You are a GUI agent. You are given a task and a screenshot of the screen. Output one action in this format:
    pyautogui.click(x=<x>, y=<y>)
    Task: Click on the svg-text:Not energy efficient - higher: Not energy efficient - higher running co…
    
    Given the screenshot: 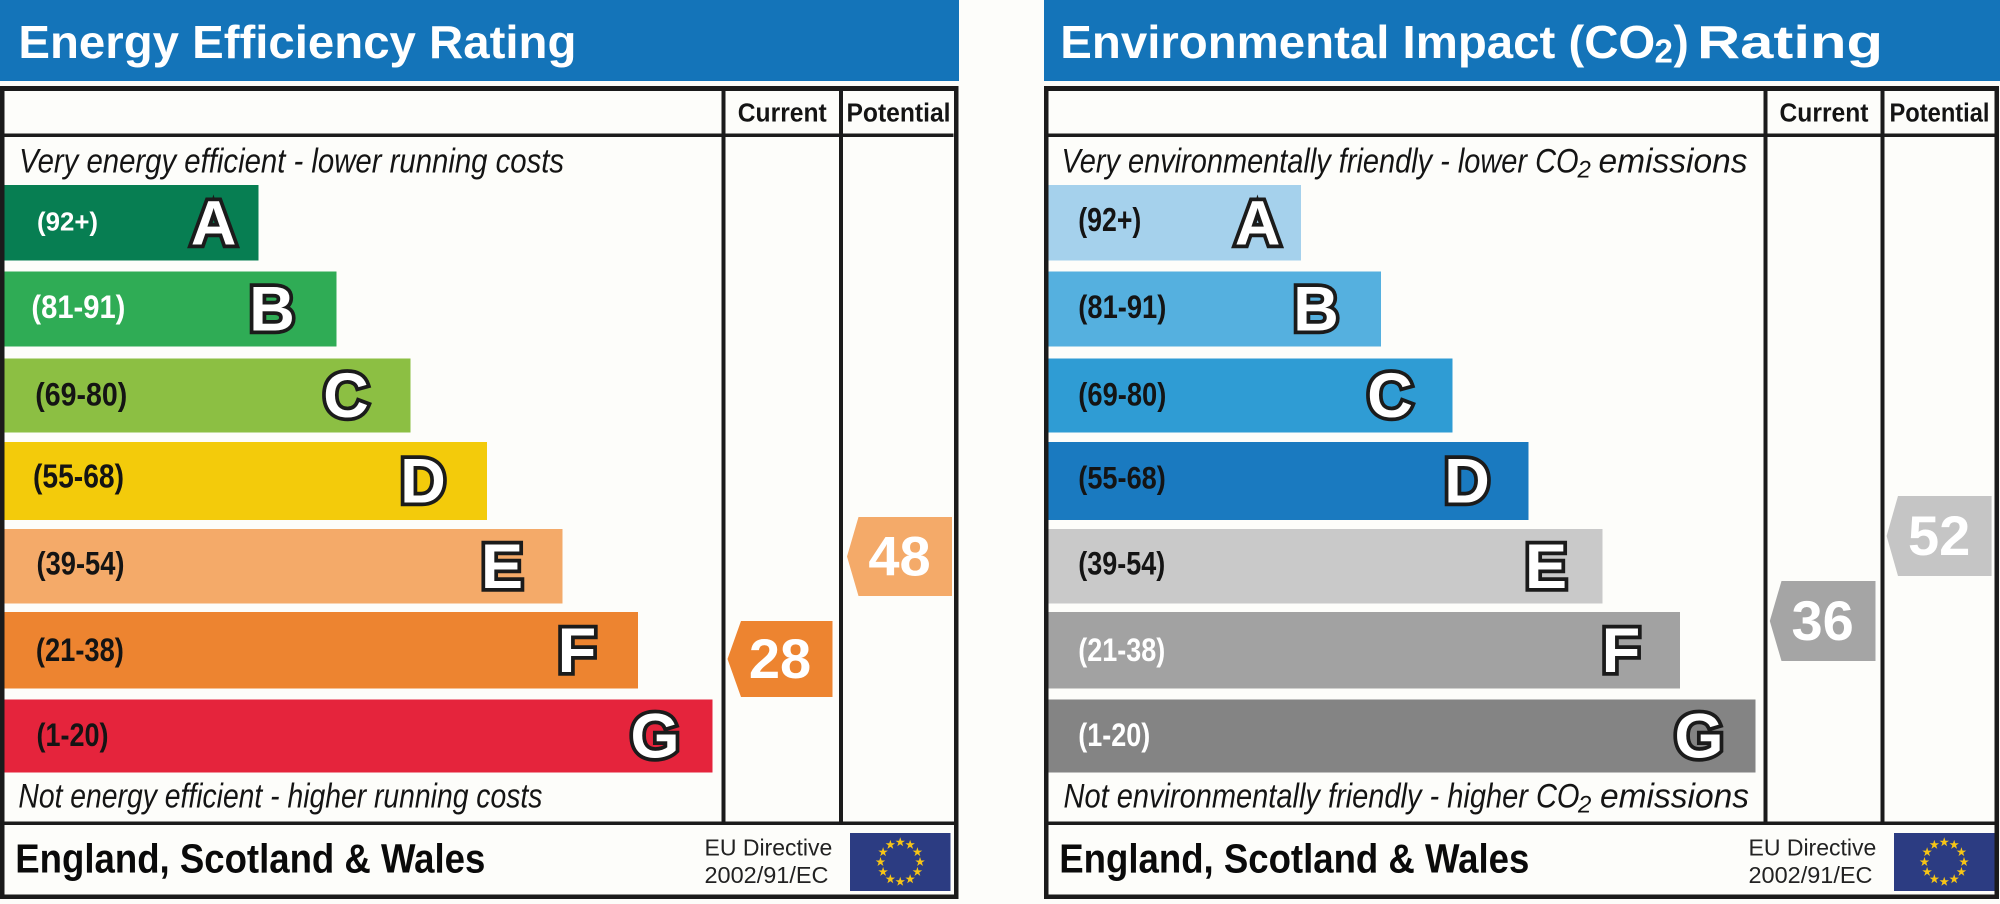 What is the action you would take?
    pyautogui.click(x=280, y=796)
    